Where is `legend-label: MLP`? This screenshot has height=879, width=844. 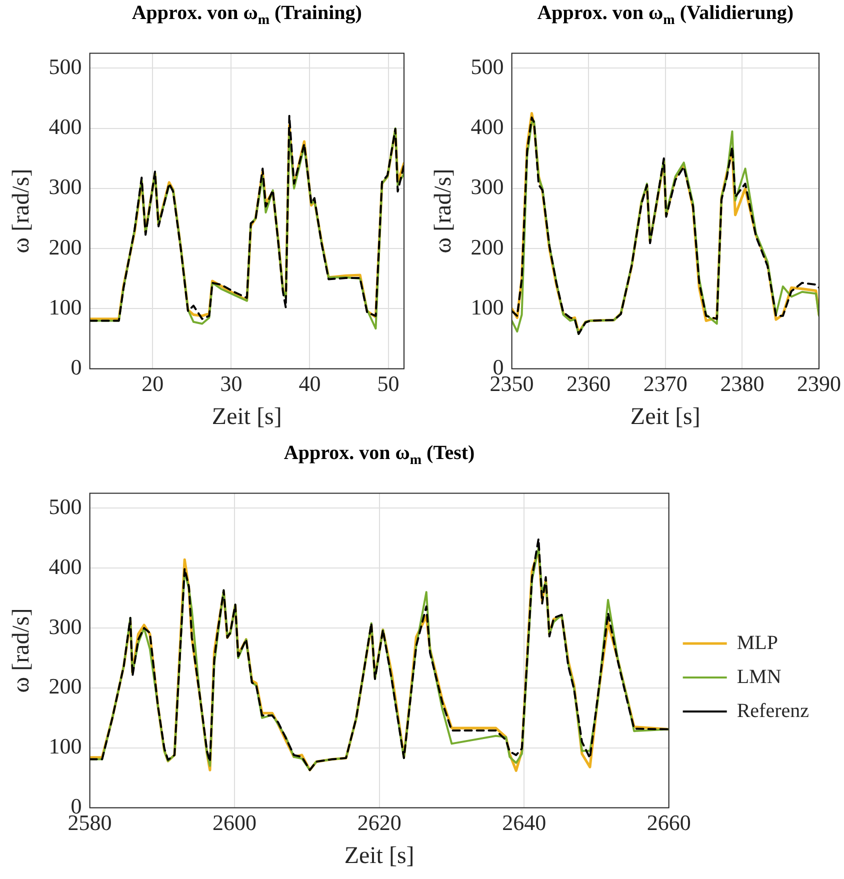
legend-label: MLP is located at coordinates (757, 643).